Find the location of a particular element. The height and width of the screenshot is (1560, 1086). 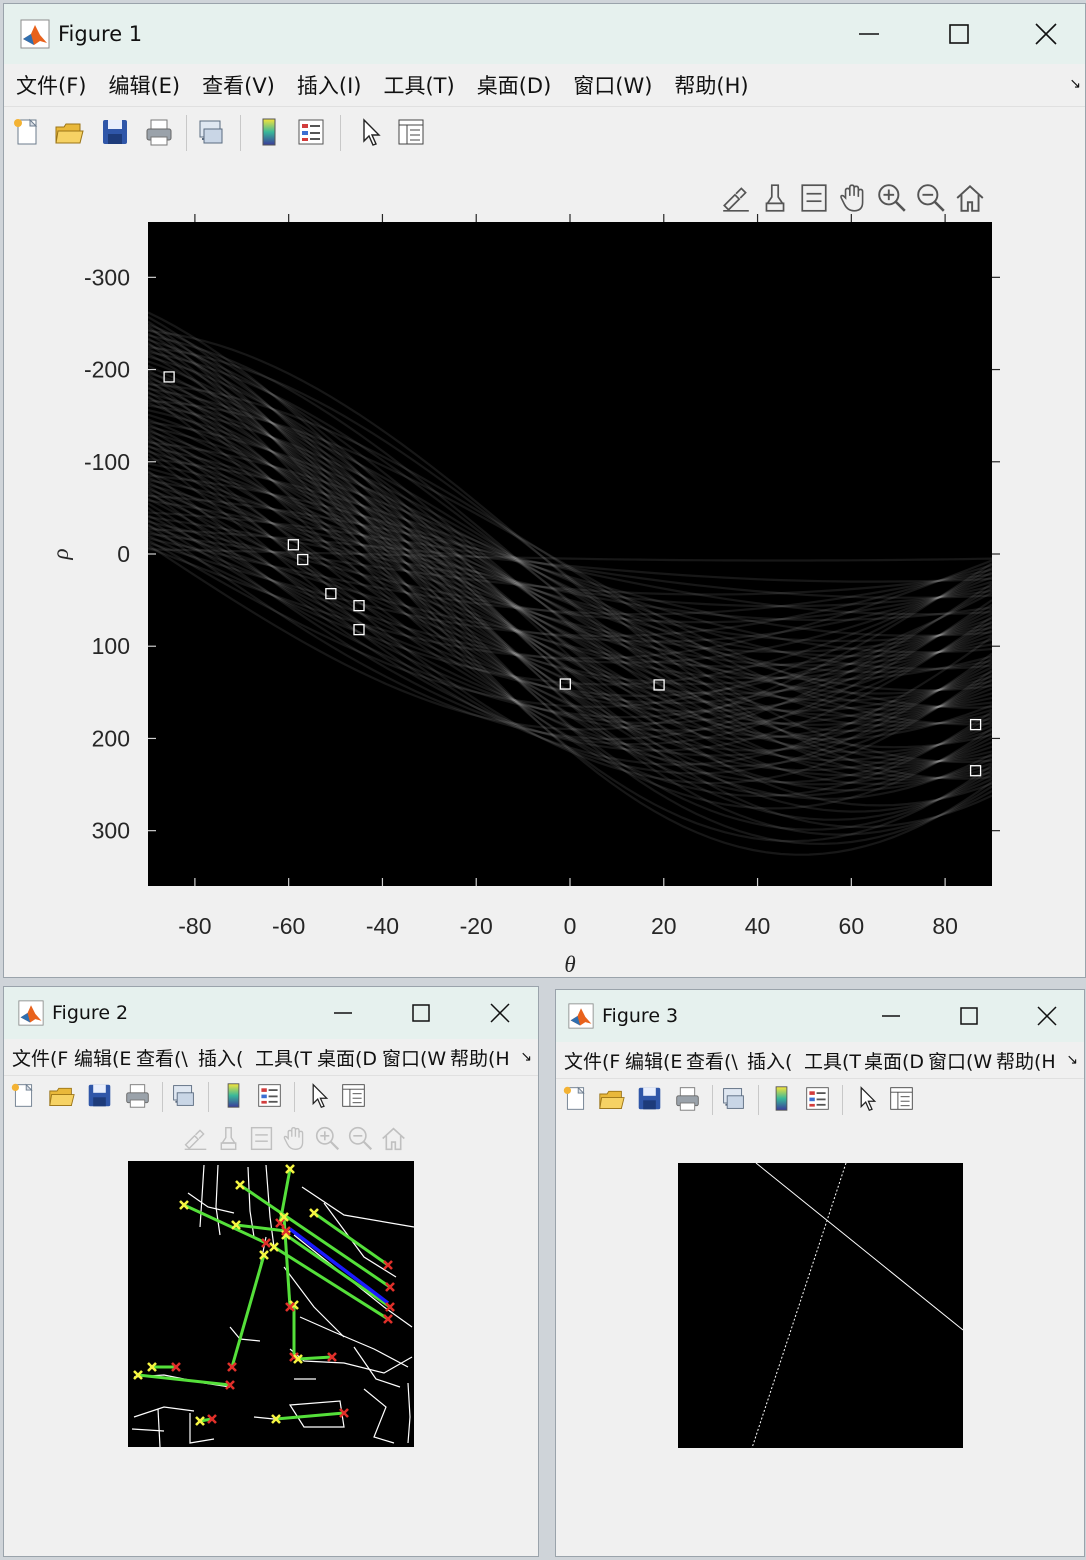

black-image is located at coordinates (820, 1305).